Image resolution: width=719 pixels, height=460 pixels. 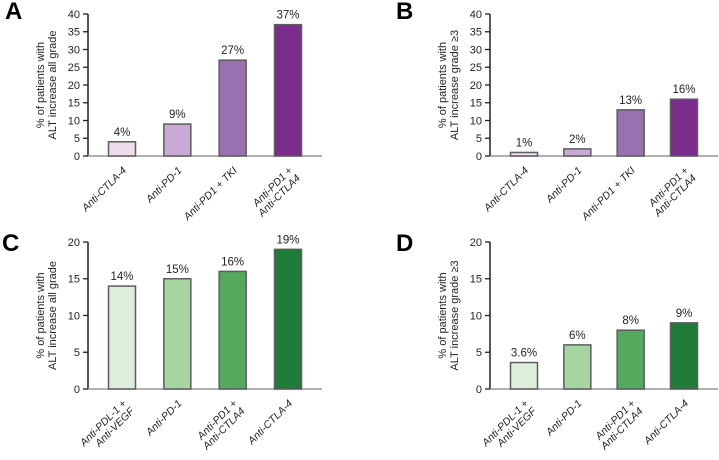 I want to click on bar-value-label: 19%, so click(x=287, y=240).